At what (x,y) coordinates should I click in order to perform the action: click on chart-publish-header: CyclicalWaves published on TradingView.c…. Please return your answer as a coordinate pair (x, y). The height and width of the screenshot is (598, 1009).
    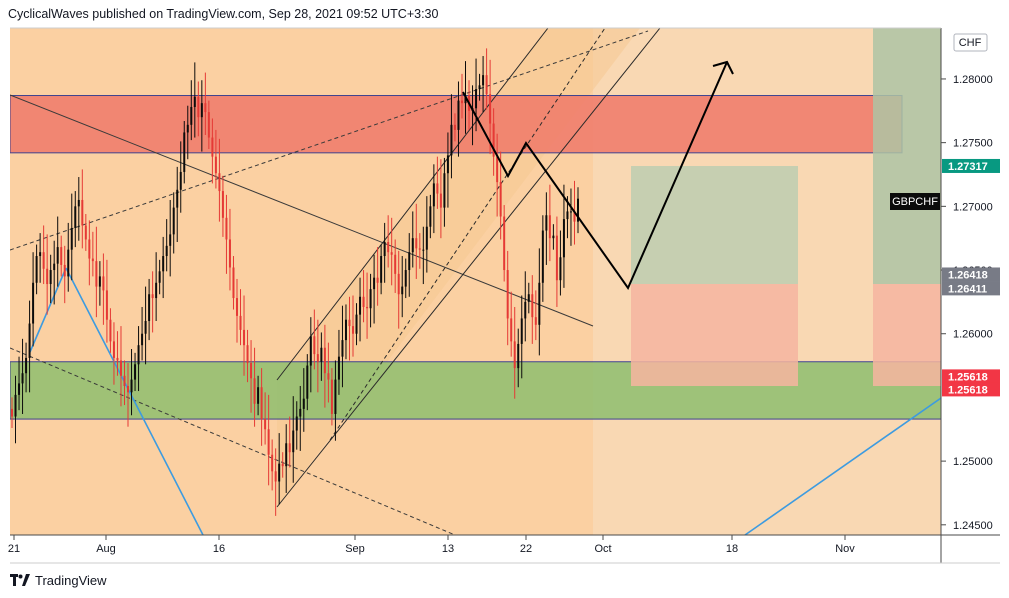
    Looking at the image, I should click on (223, 14).